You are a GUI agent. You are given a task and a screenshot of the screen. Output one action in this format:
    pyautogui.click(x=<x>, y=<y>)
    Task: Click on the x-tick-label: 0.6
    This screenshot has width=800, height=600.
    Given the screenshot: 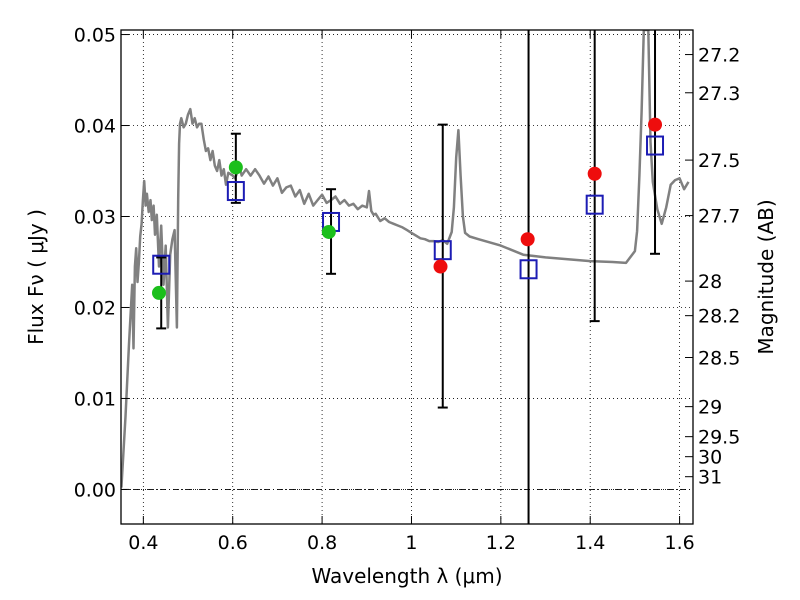 What is the action you would take?
    pyautogui.click(x=233, y=543)
    